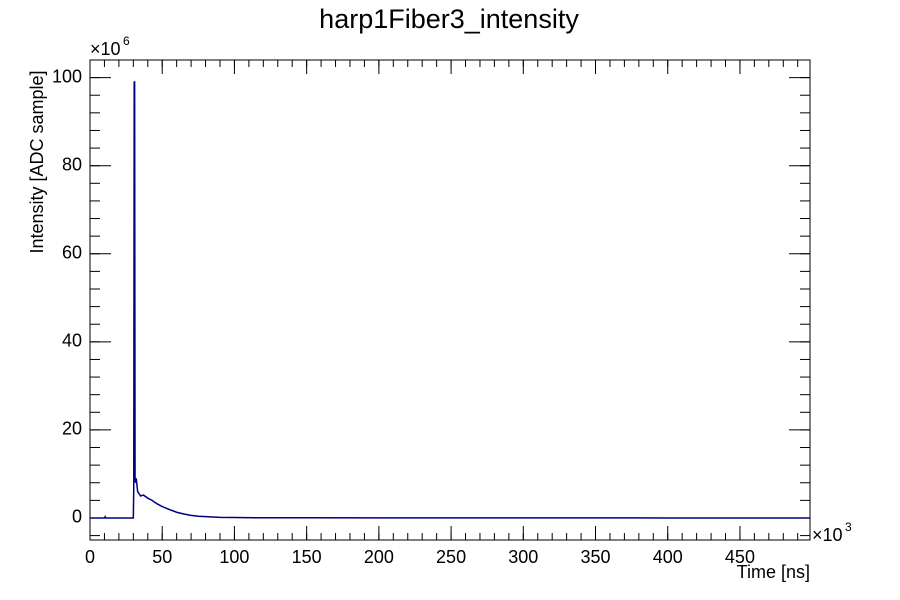 The width and height of the screenshot is (900, 600). I want to click on y-tick-label: 20, so click(72, 429).